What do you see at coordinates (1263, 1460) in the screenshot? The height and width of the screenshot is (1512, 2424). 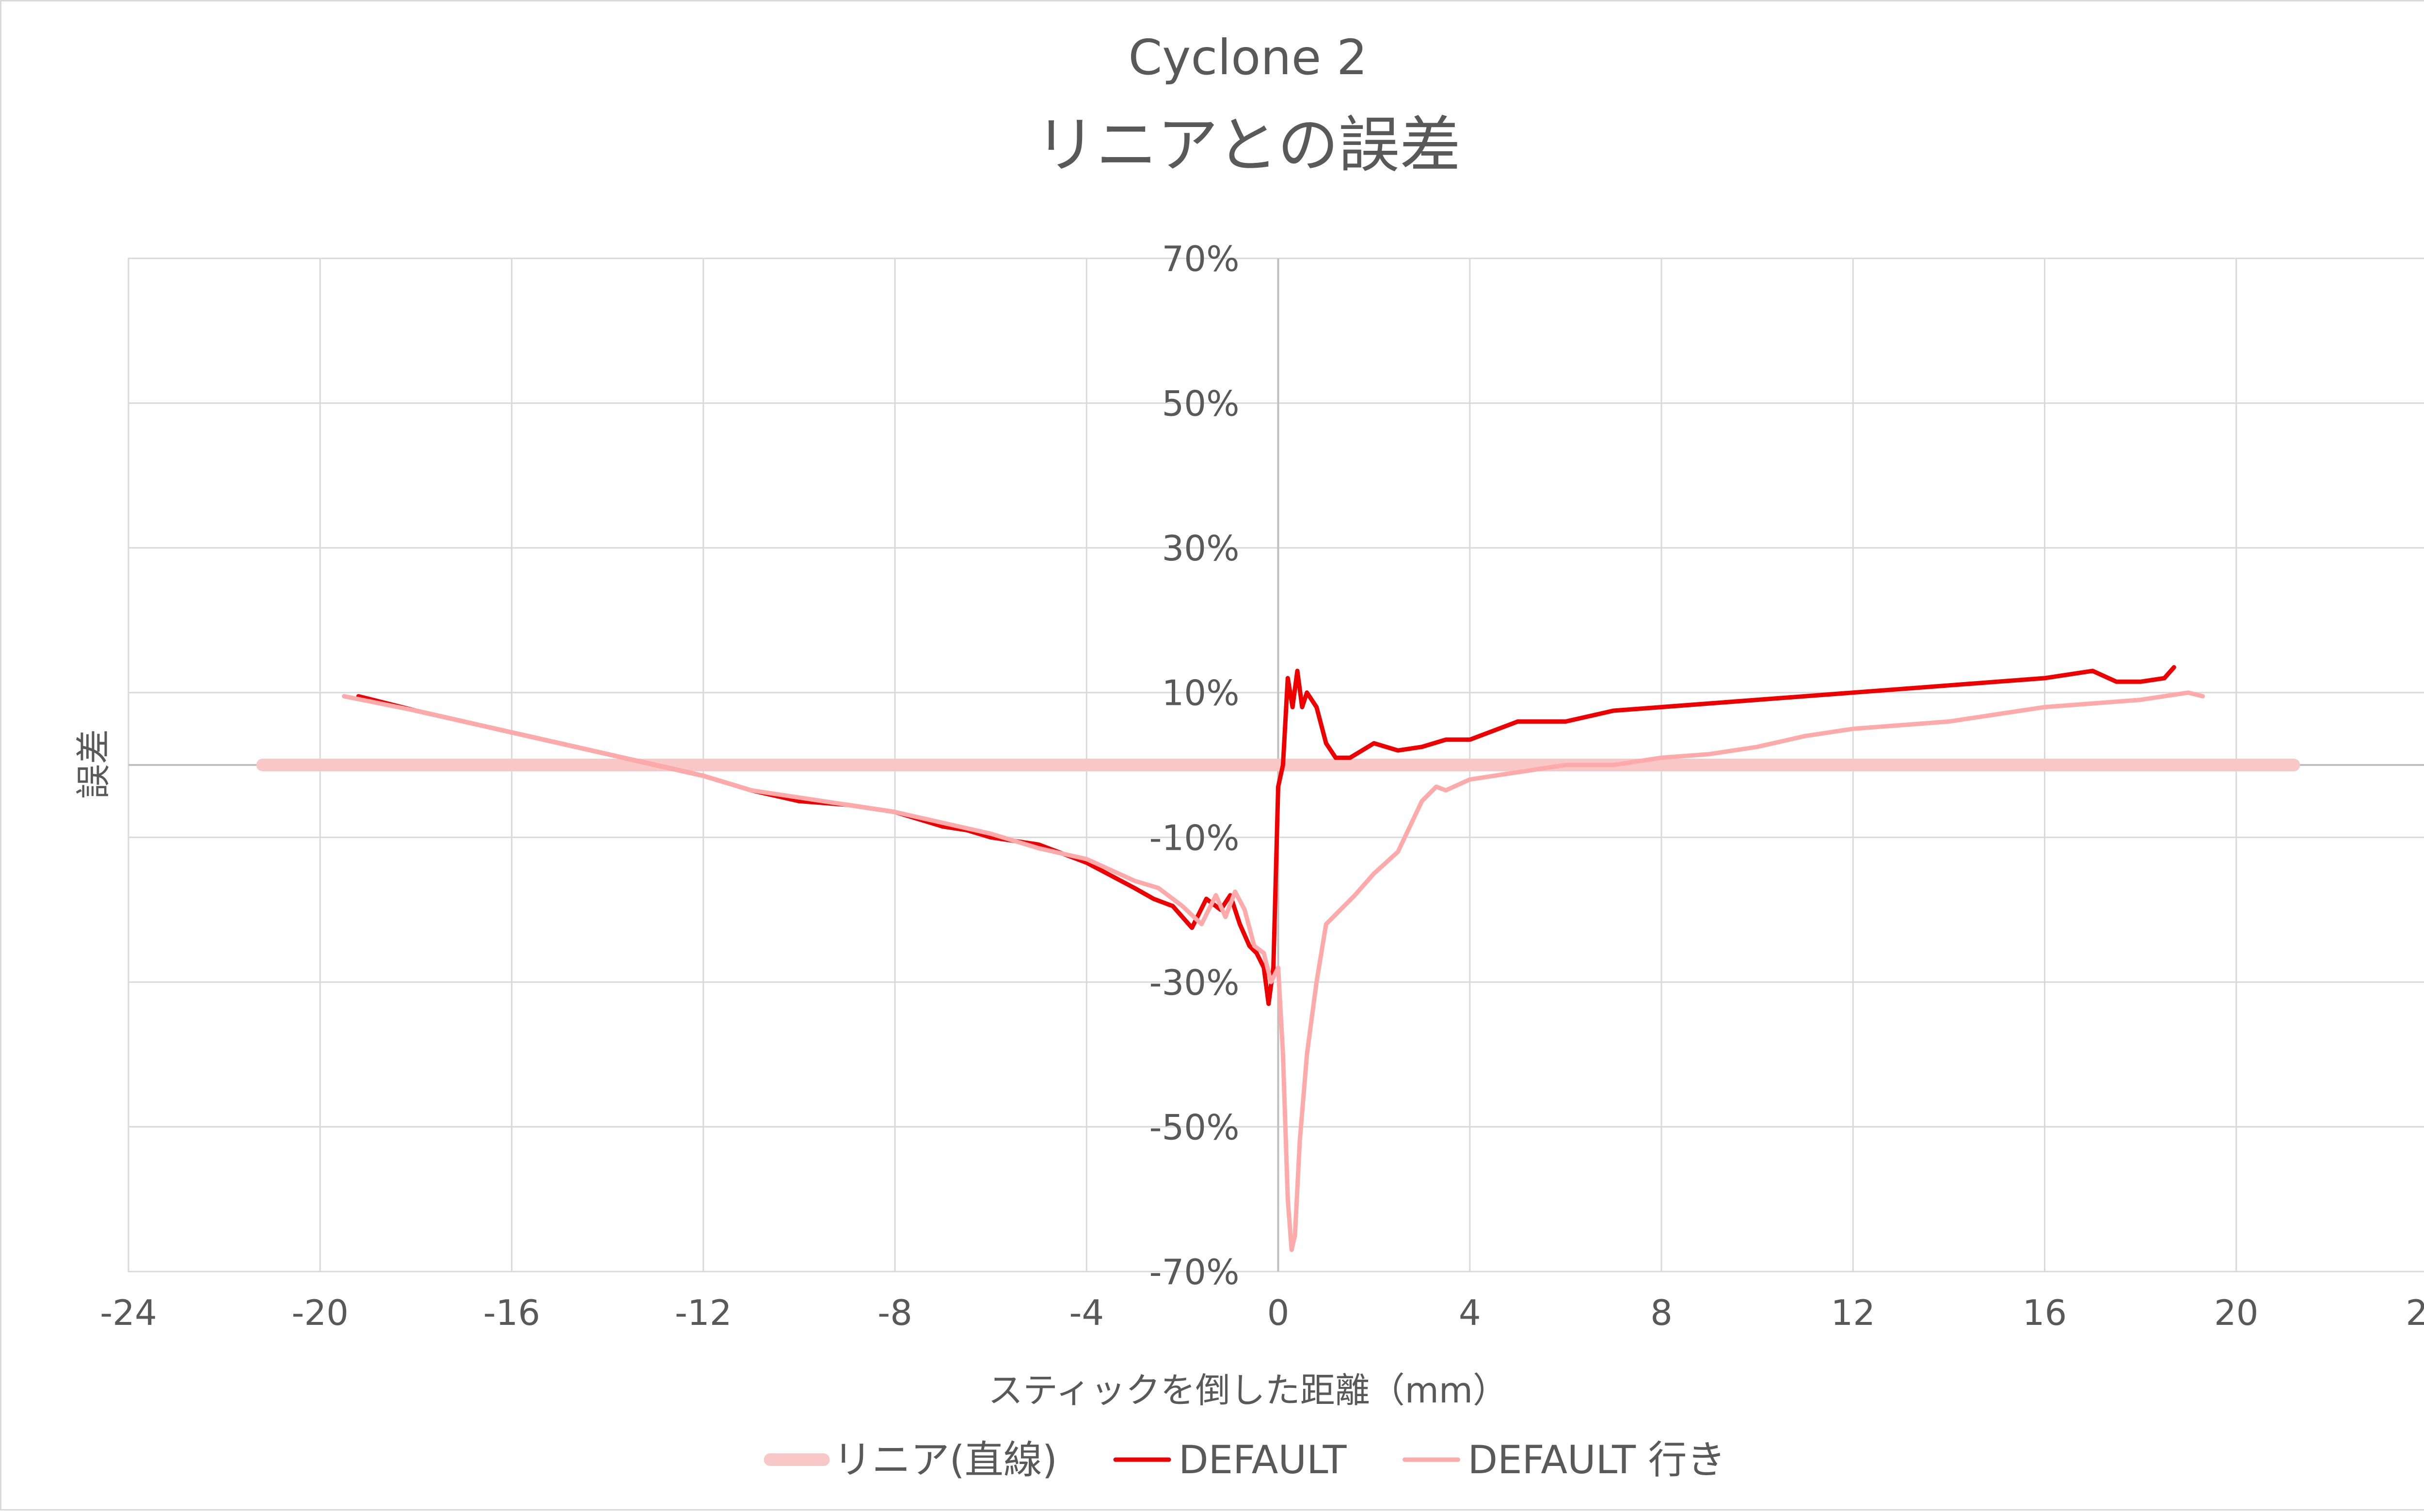 I see `legend-label: DEFAULT` at bounding box center [1263, 1460].